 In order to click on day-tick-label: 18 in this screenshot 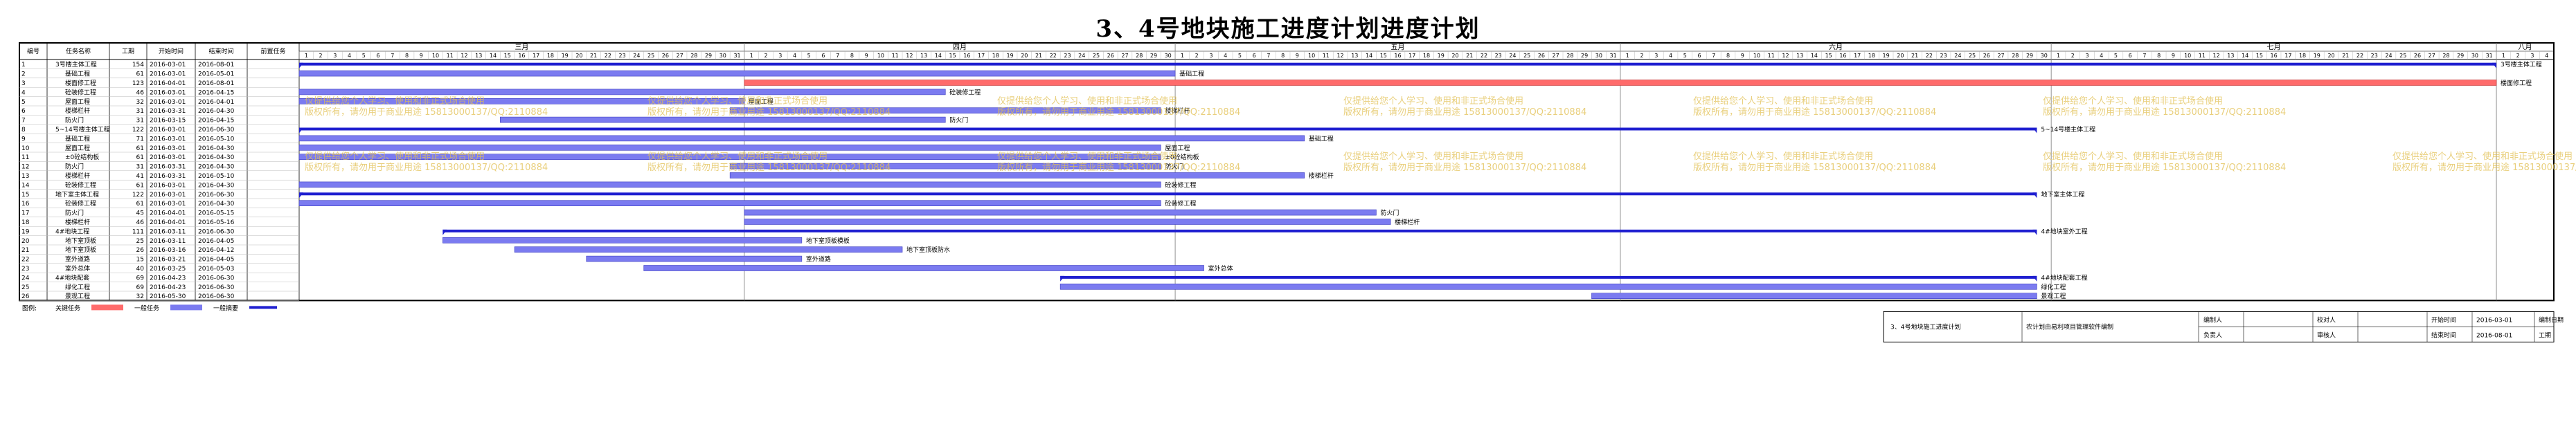, I will do `click(1426, 56)`.